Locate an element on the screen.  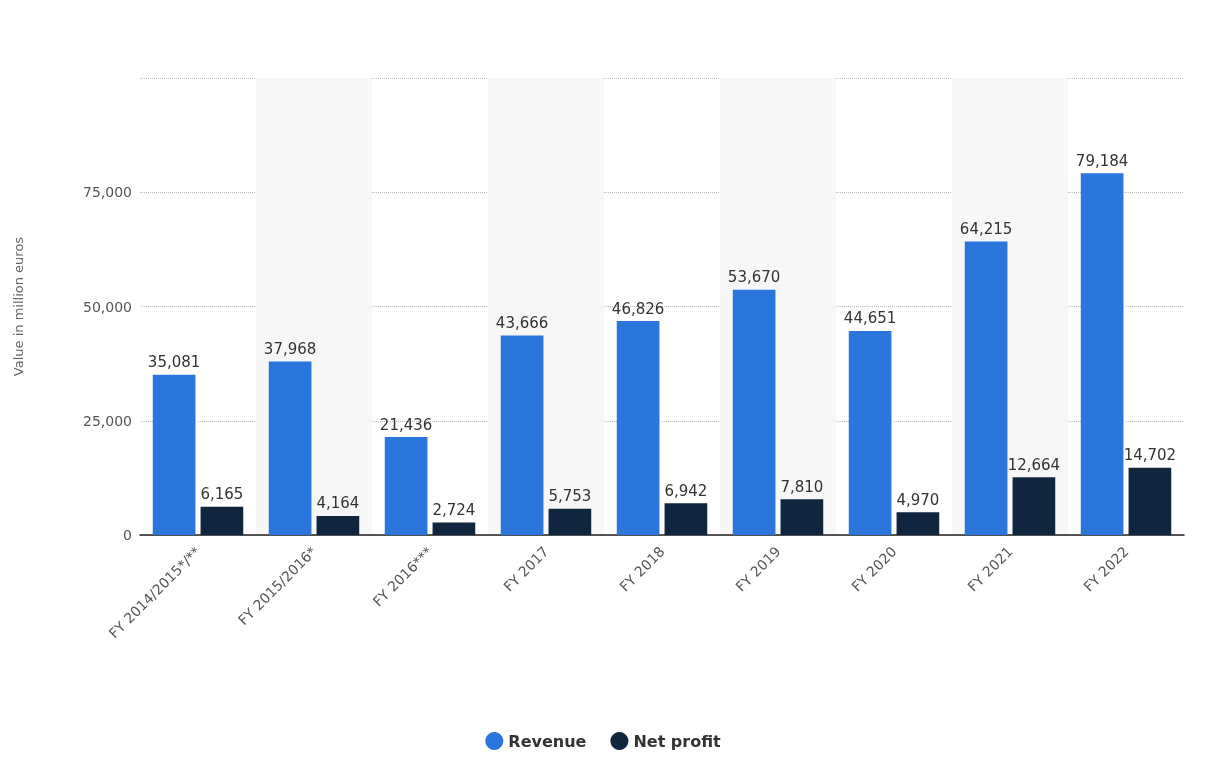
legend-label: Revenue is located at coordinates (547, 741).